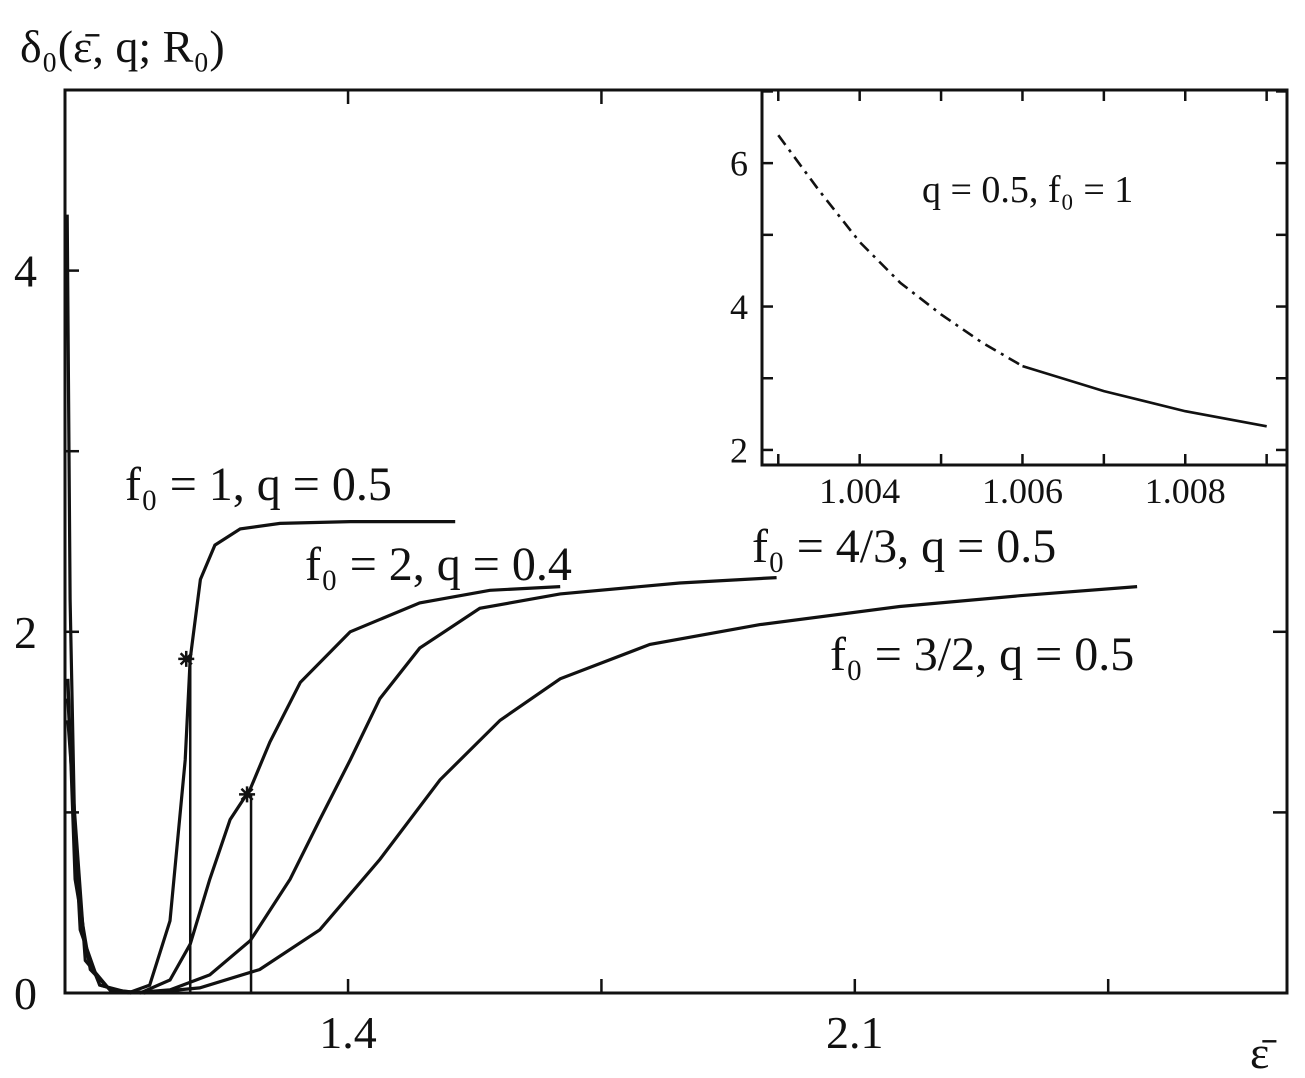  What do you see at coordinates (855, 1032) in the screenshot?
I see `x-tick-label: 2.1` at bounding box center [855, 1032].